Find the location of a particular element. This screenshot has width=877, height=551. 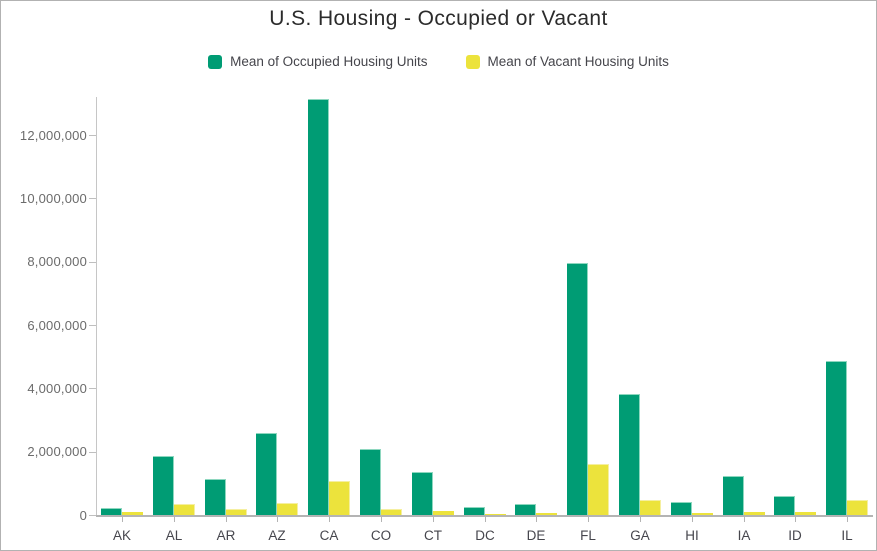

y-axis-tick-label: 4,000,000 is located at coordinates (57, 388).